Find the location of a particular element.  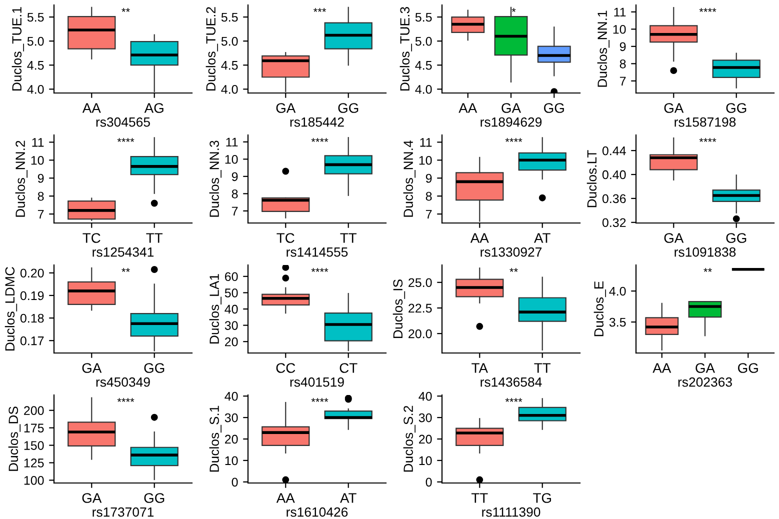

x-axis-title: rs202363 is located at coordinates (705, 382).